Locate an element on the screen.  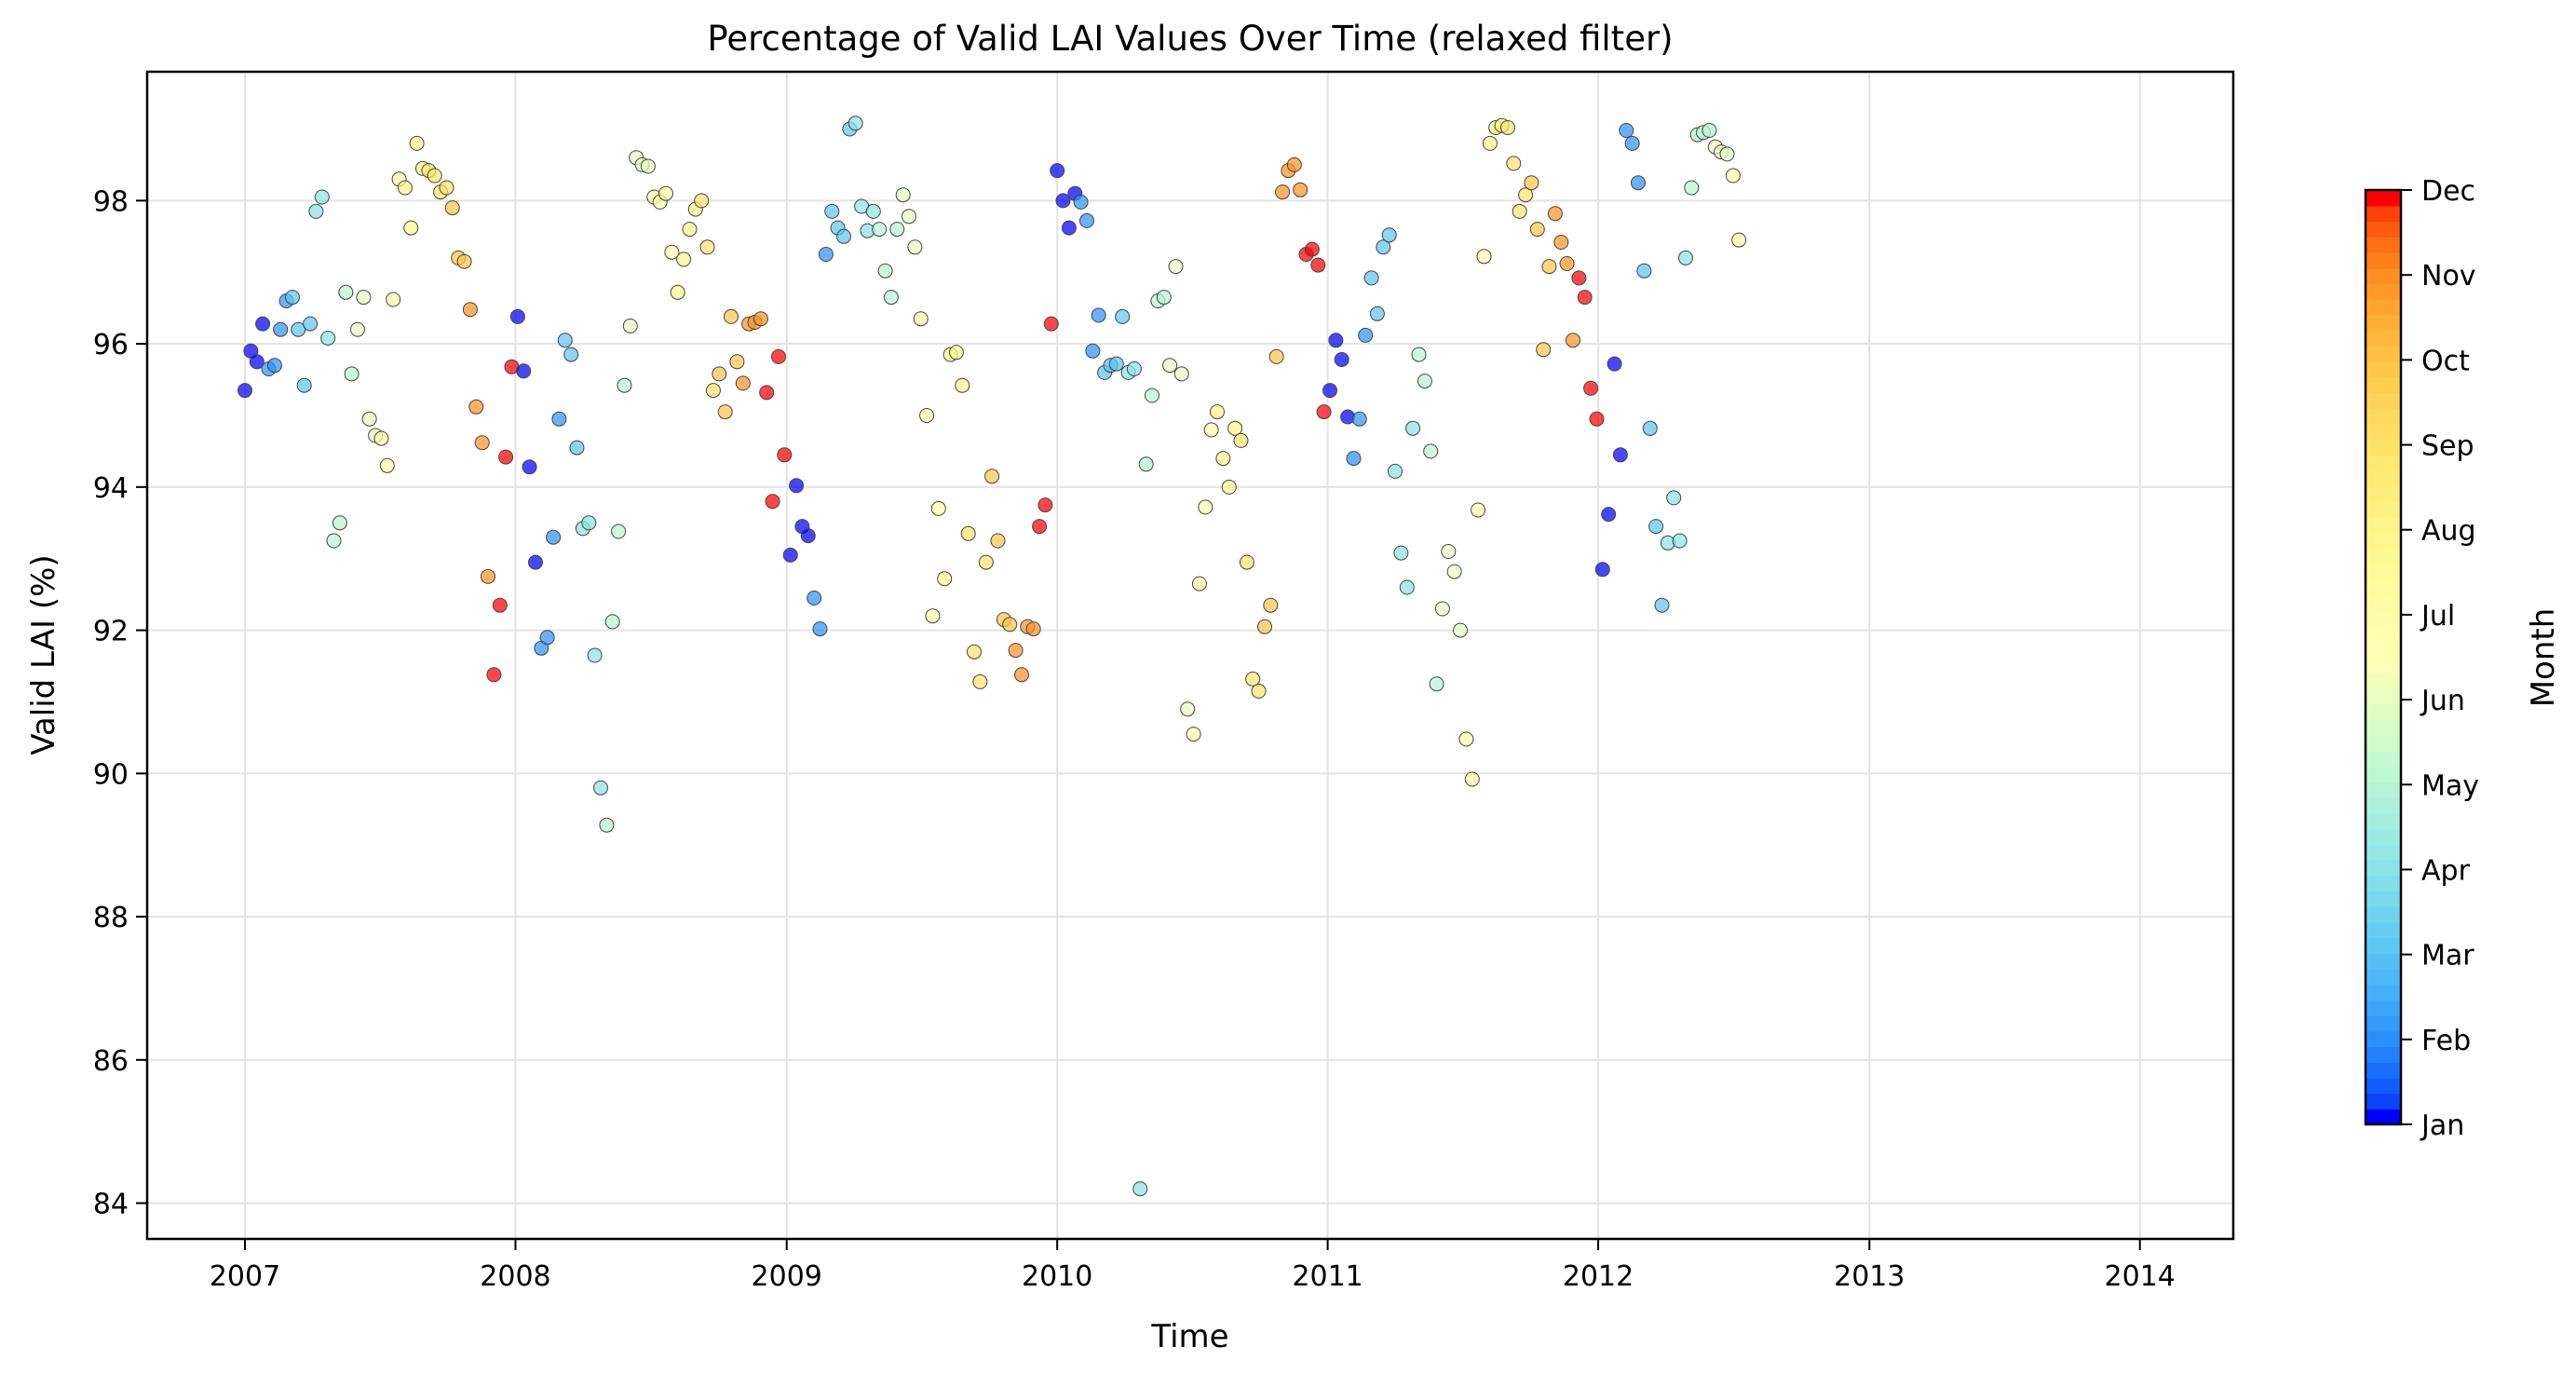
scatter-point: 2008-11-27: 96.35 is located at coordinates (760, 319).